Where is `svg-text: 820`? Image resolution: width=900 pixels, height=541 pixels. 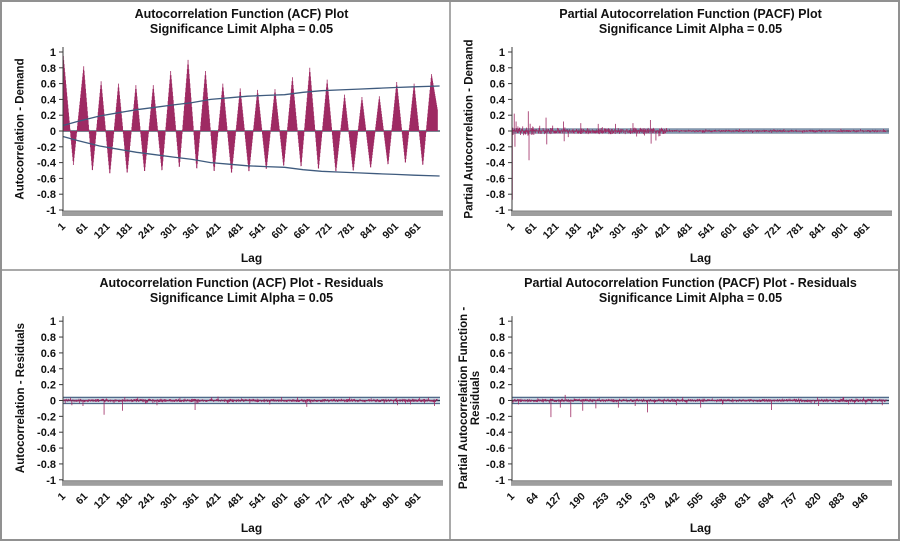 svg-text: 820 is located at coordinates (813, 500).